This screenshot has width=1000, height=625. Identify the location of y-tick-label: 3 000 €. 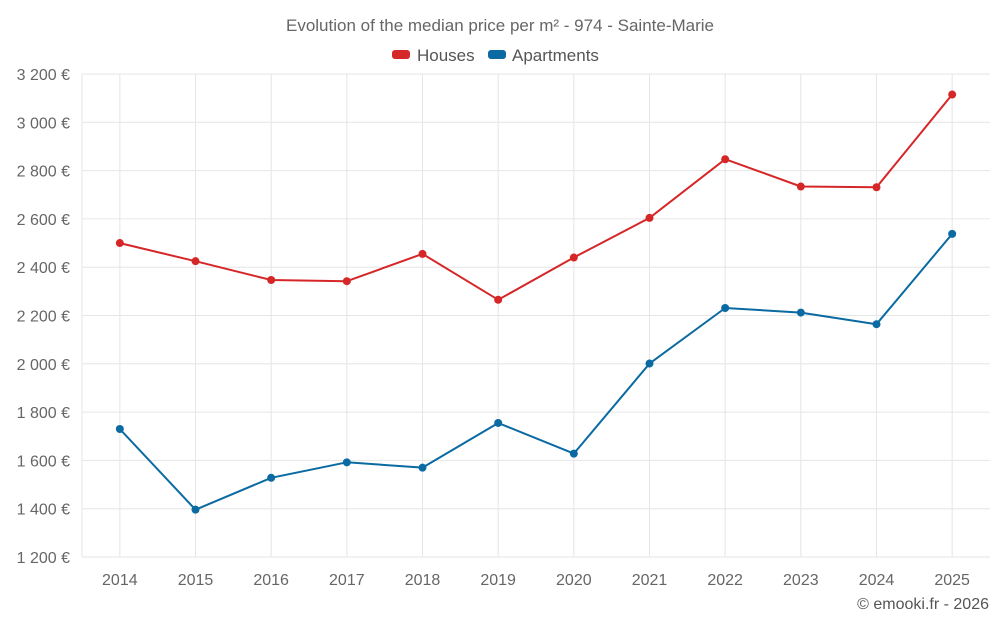
(43, 123).